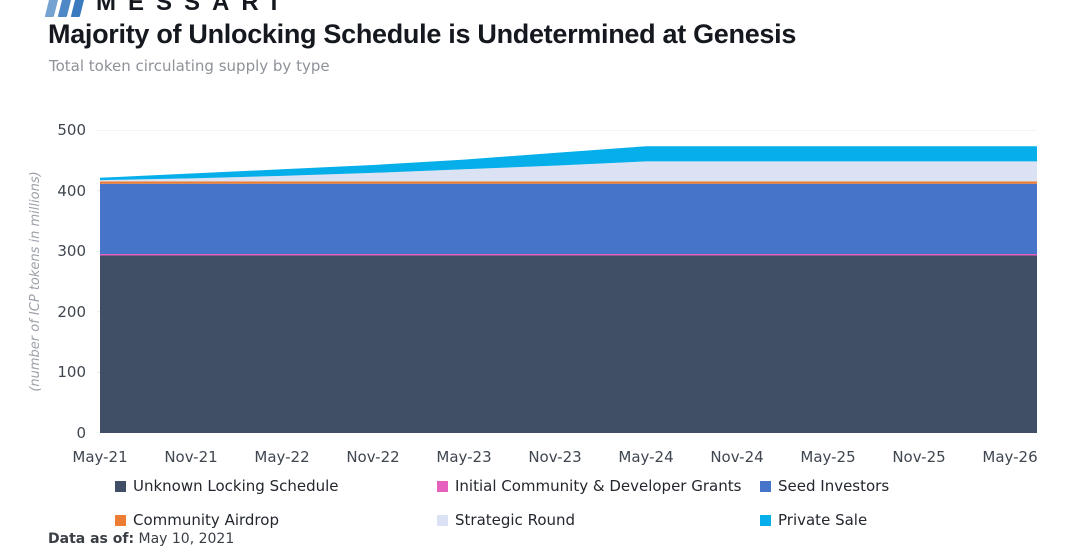 The image size is (1080, 547). What do you see at coordinates (464, 457) in the screenshot?
I see `x-tick-label-may-23: May-23` at bounding box center [464, 457].